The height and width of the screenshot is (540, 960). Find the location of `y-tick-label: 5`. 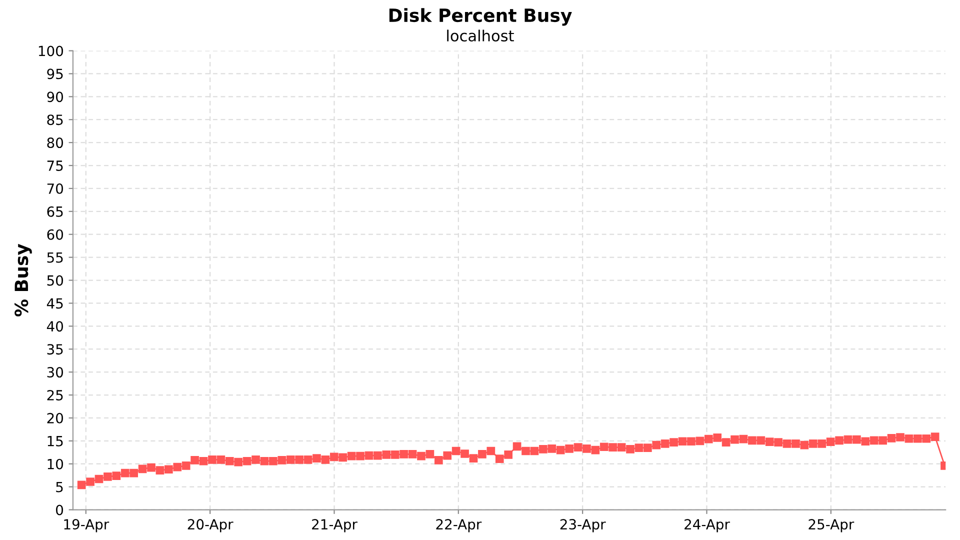

y-tick-label: 5 is located at coordinates (59, 487).